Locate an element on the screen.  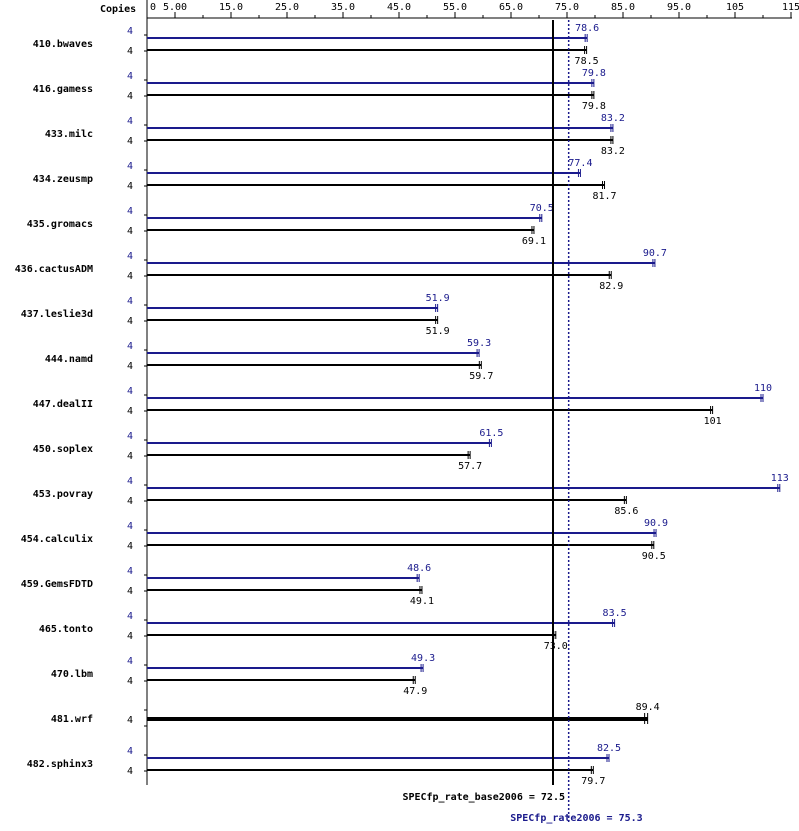
benchmark-row: 437.leslie3d 4 51.9 4 51.9 is located at coordinates (235, 315).